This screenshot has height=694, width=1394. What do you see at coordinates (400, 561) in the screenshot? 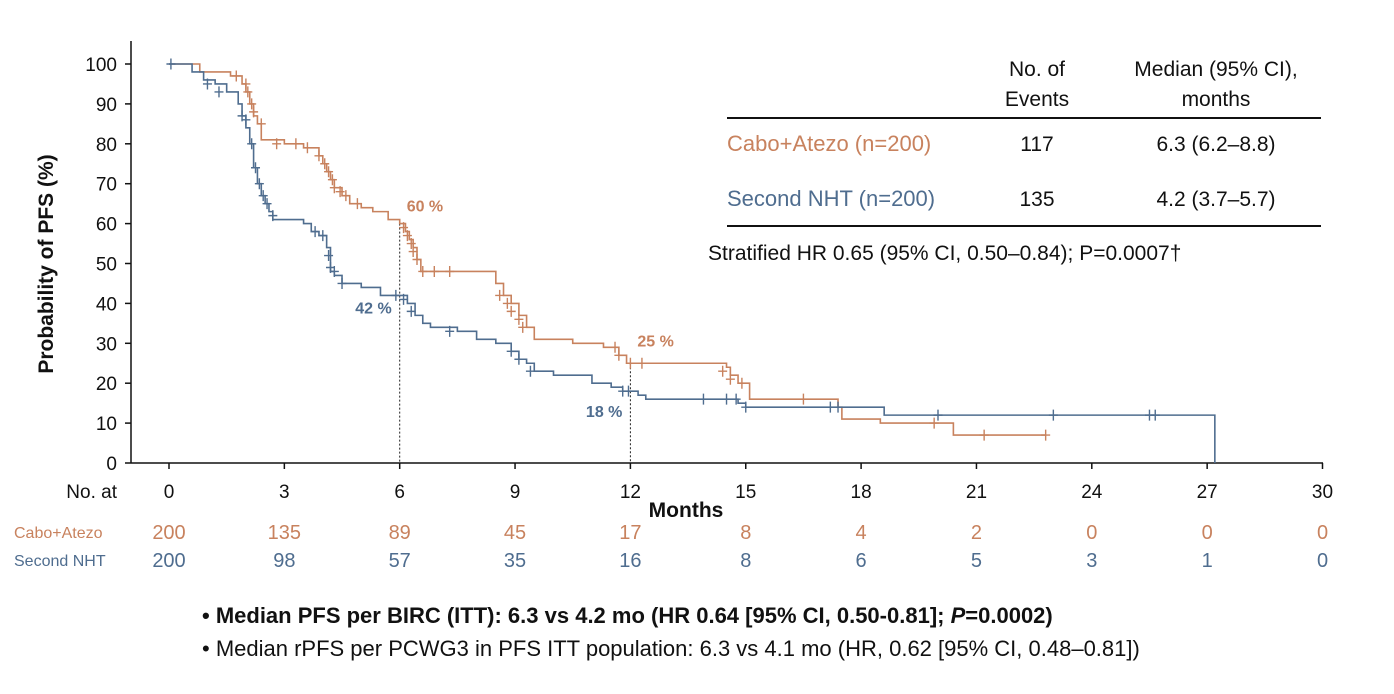
I see `risk-value: 57` at bounding box center [400, 561].